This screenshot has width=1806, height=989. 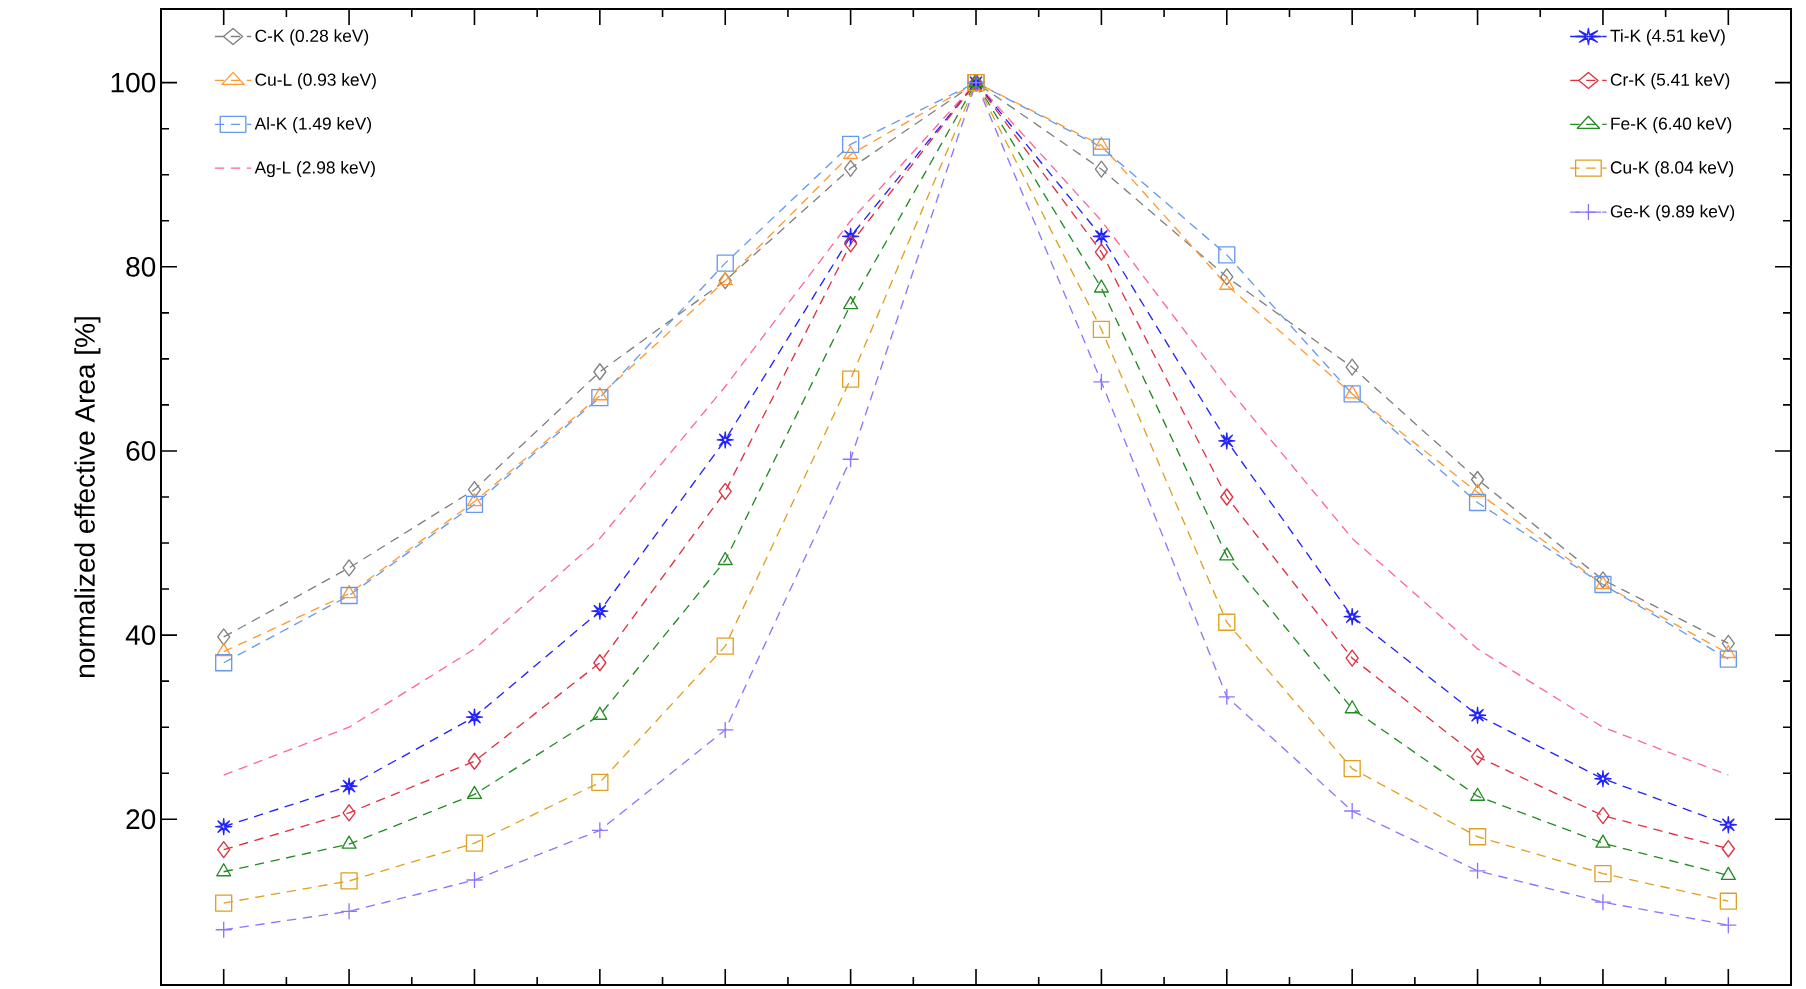 What do you see at coordinates (1667, 37) in the screenshot?
I see `legend-label: Ti-K (4.51 keV)` at bounding box center [1667, 37].